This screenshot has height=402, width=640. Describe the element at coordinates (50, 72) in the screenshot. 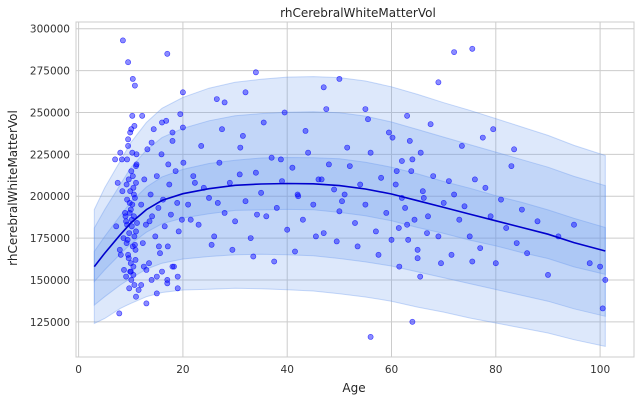

I see `y-tick-label: 275000` at that location.